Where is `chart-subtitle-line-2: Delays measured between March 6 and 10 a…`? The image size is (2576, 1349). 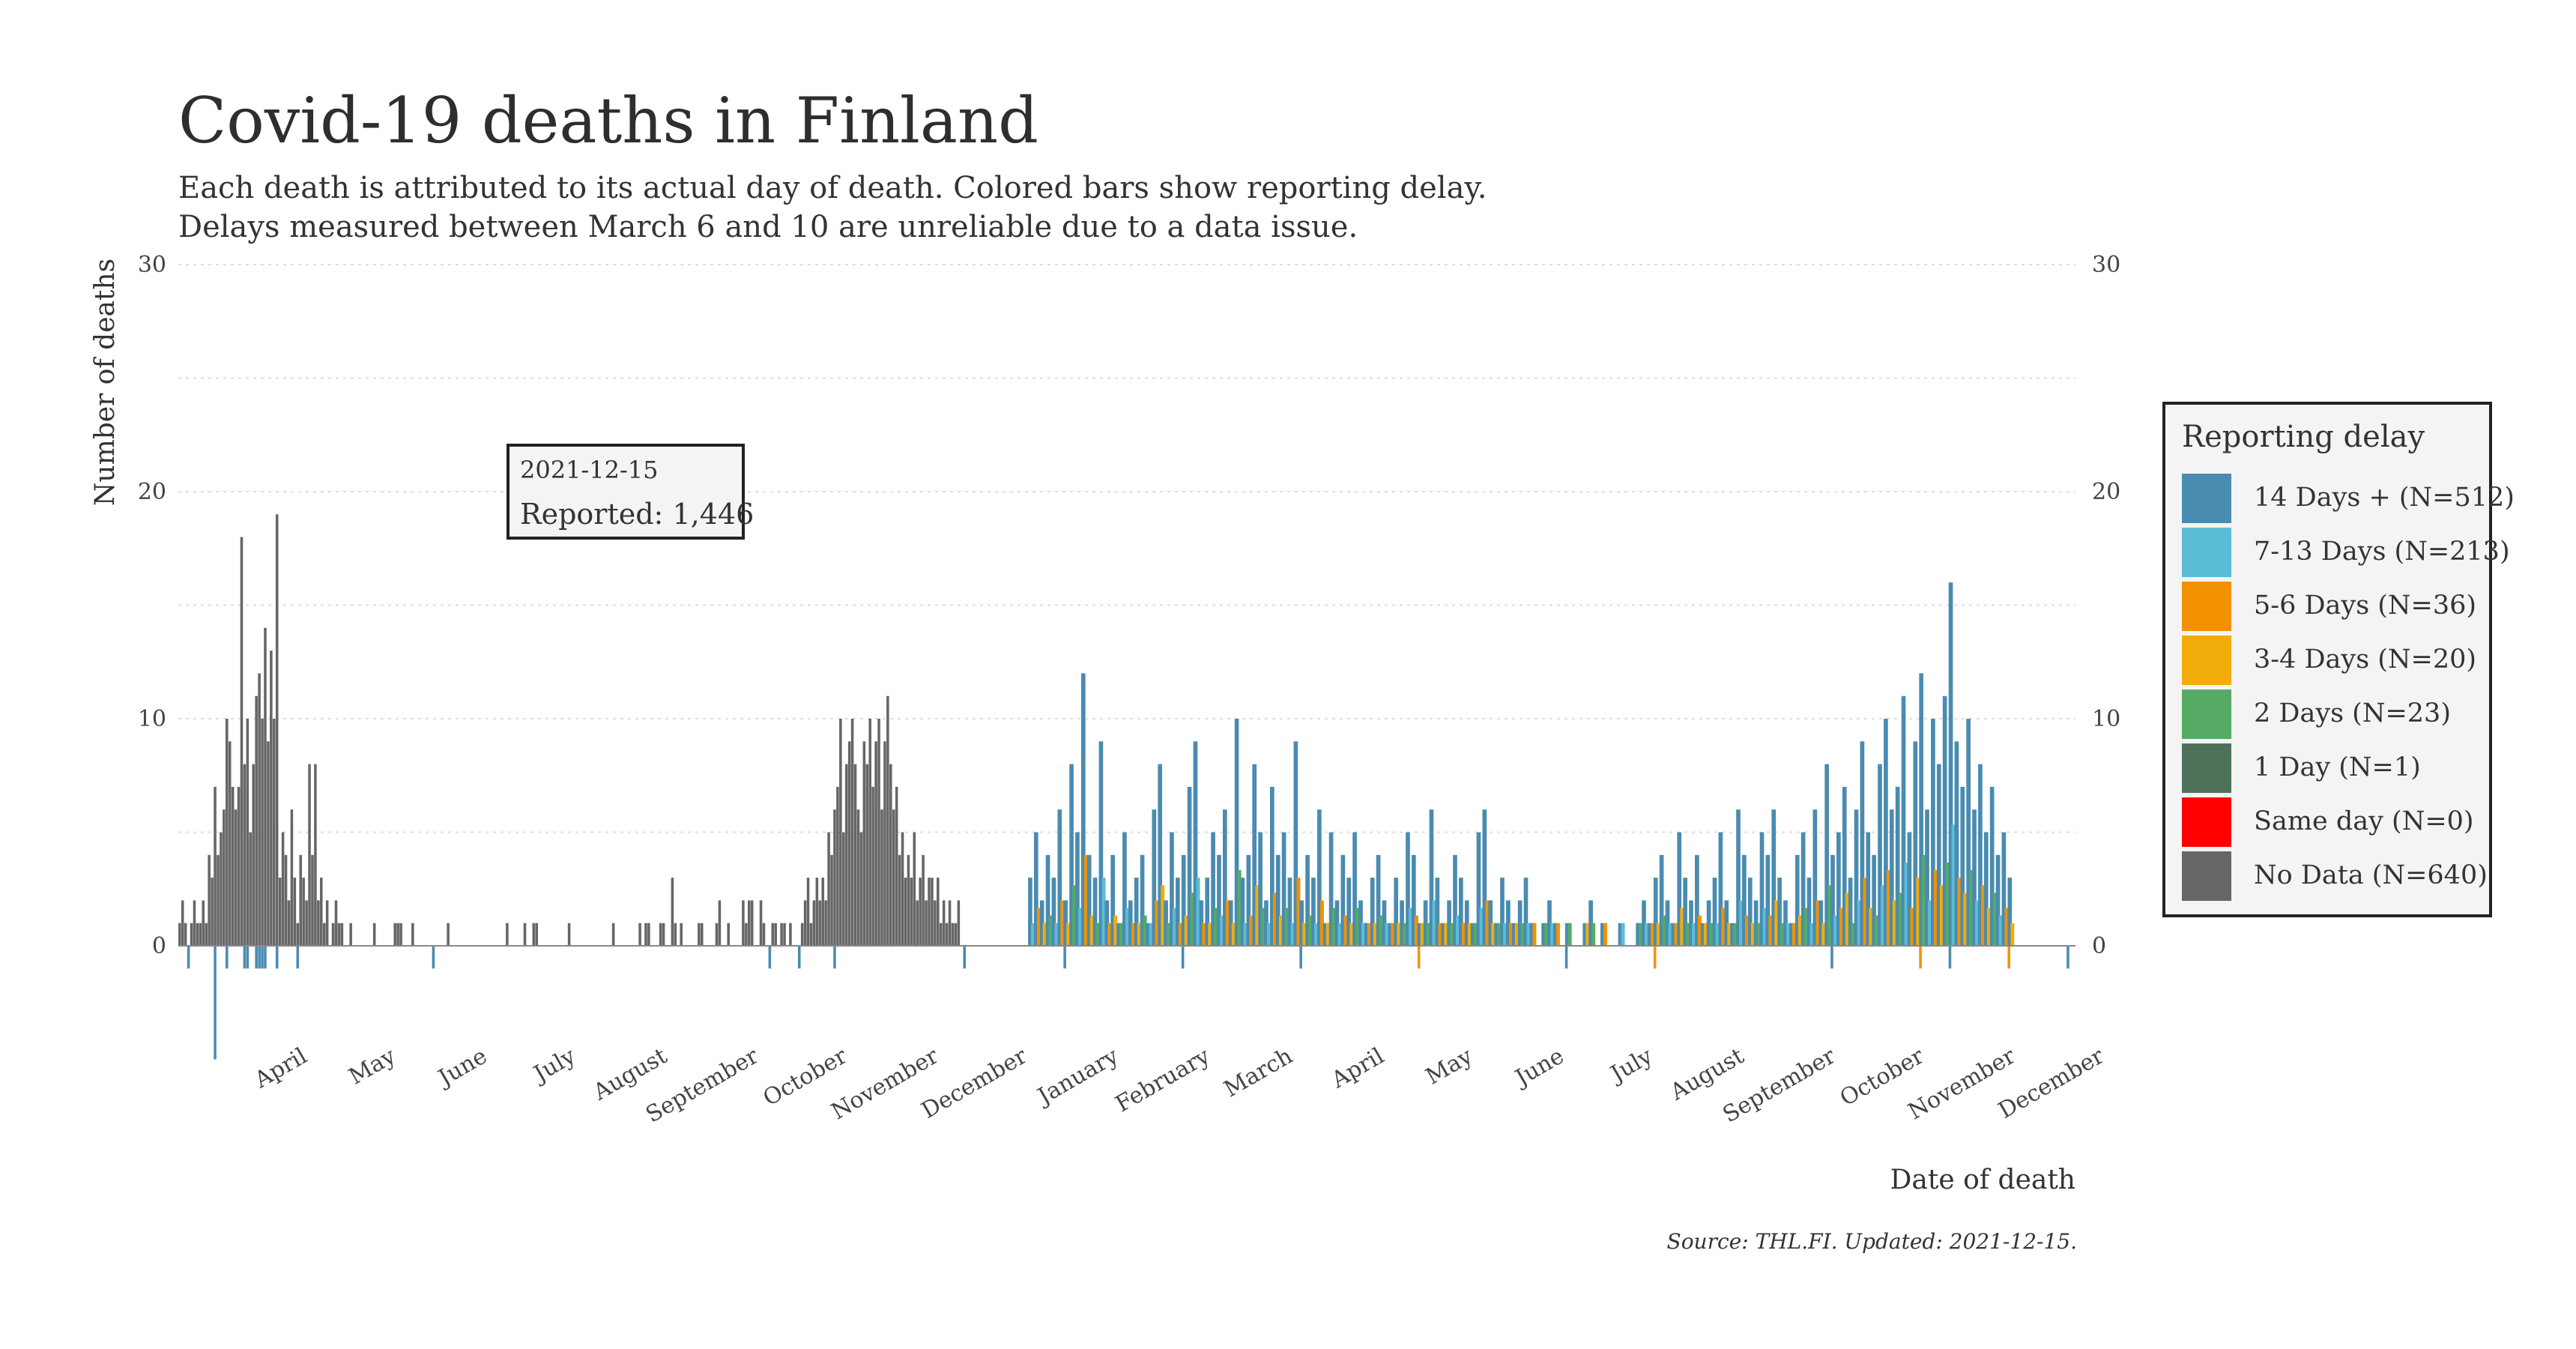 chart-subtitle-line-2: Delays measured between March 6 and 10 a… is located at coordinates (768, 227).